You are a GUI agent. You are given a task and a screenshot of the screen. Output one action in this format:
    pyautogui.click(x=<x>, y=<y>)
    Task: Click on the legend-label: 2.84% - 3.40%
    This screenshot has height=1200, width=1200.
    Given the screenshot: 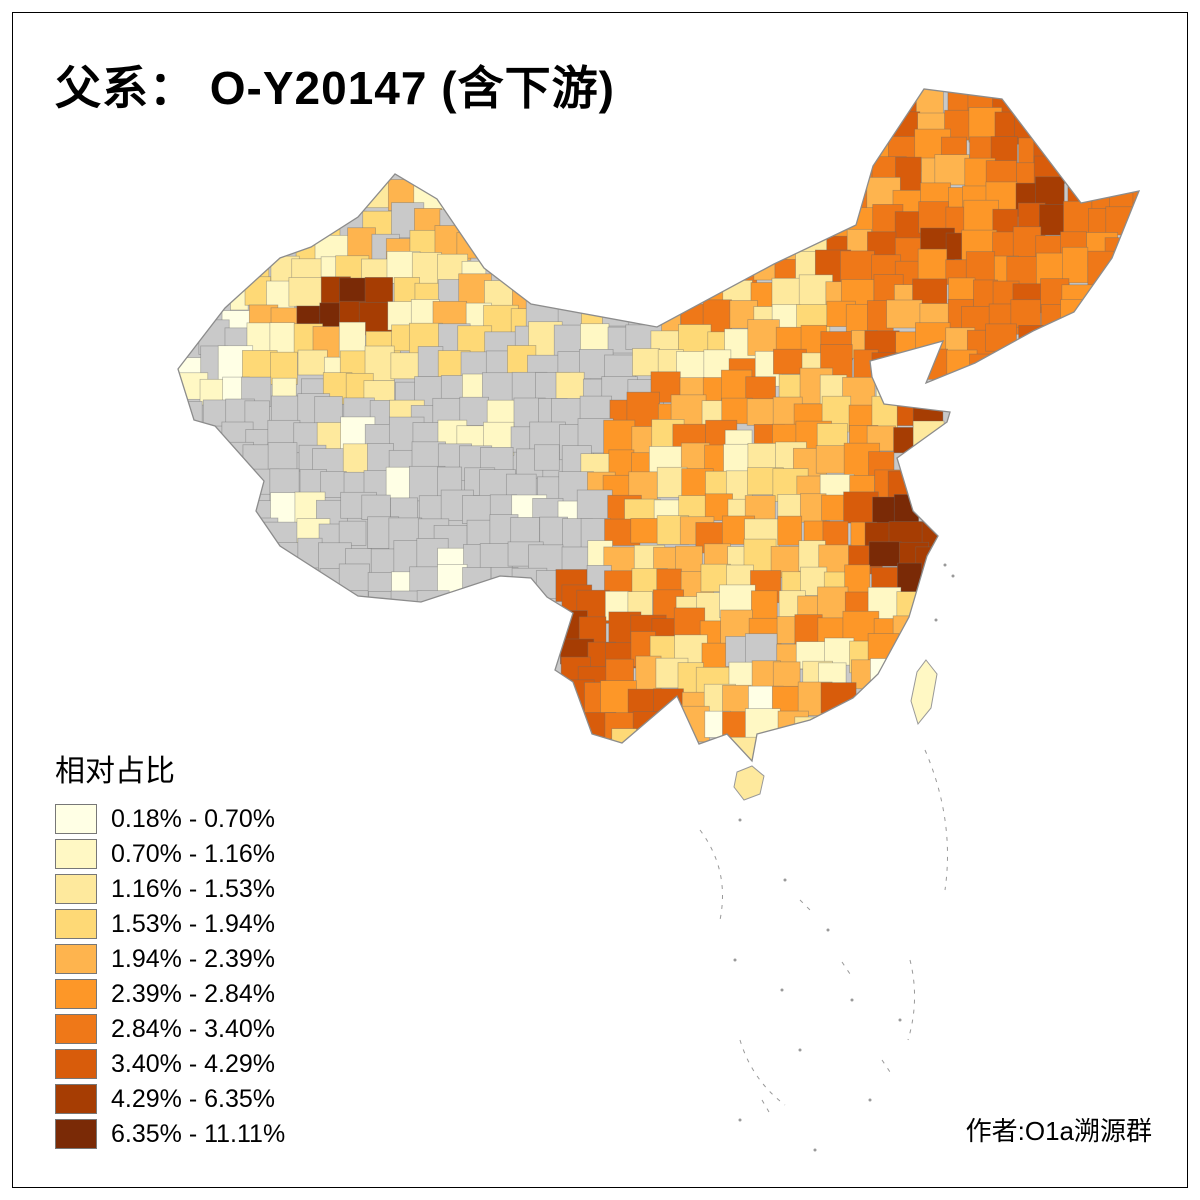 What is the action you would take?
    pyautogui.click(x=193, y=1028)
    